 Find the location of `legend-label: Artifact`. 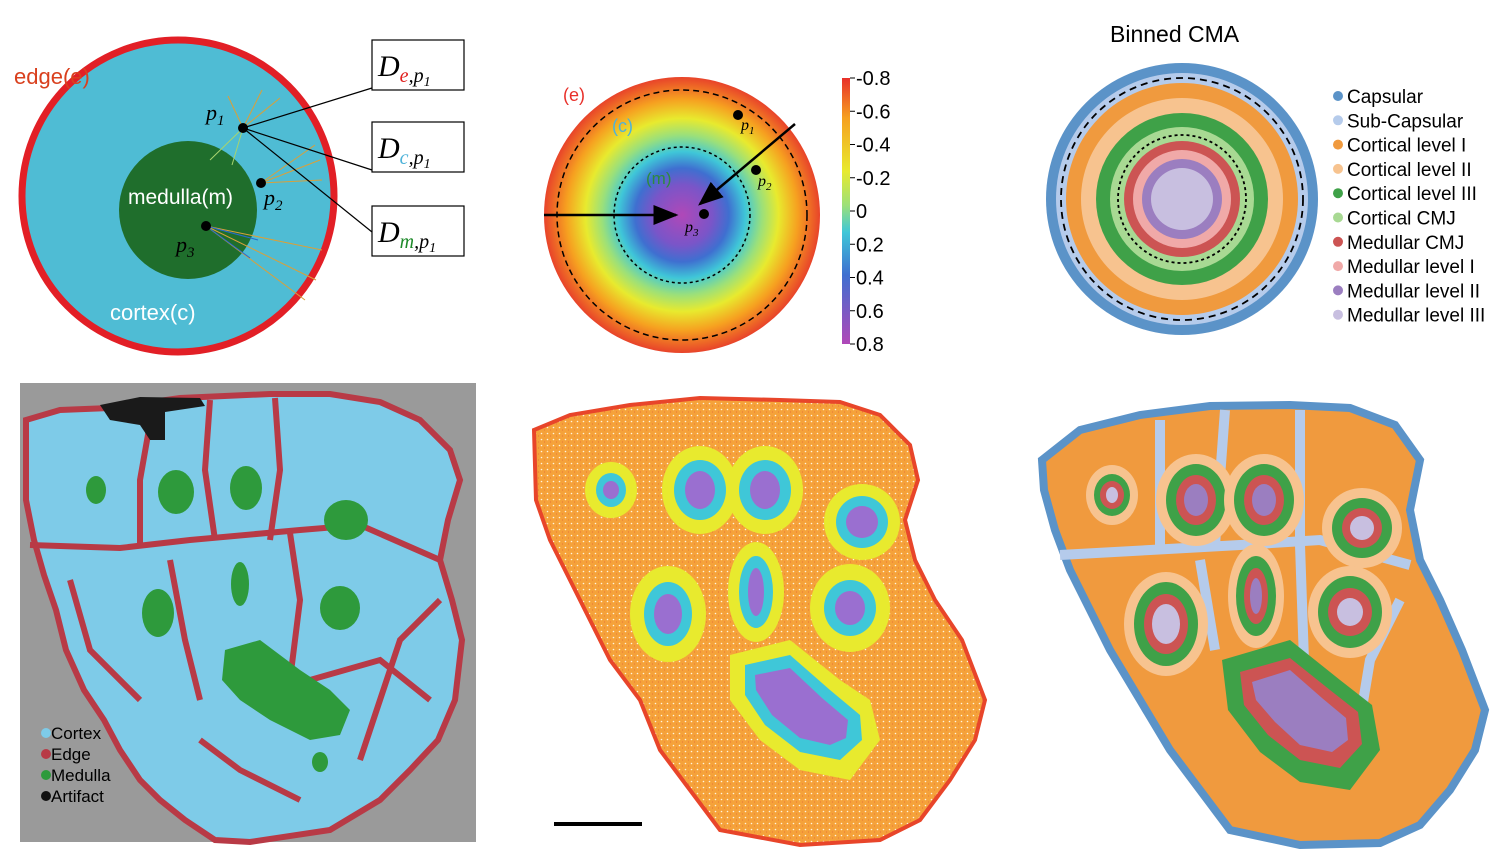

legend-label: Artifact is located at coordinates (77, 796).